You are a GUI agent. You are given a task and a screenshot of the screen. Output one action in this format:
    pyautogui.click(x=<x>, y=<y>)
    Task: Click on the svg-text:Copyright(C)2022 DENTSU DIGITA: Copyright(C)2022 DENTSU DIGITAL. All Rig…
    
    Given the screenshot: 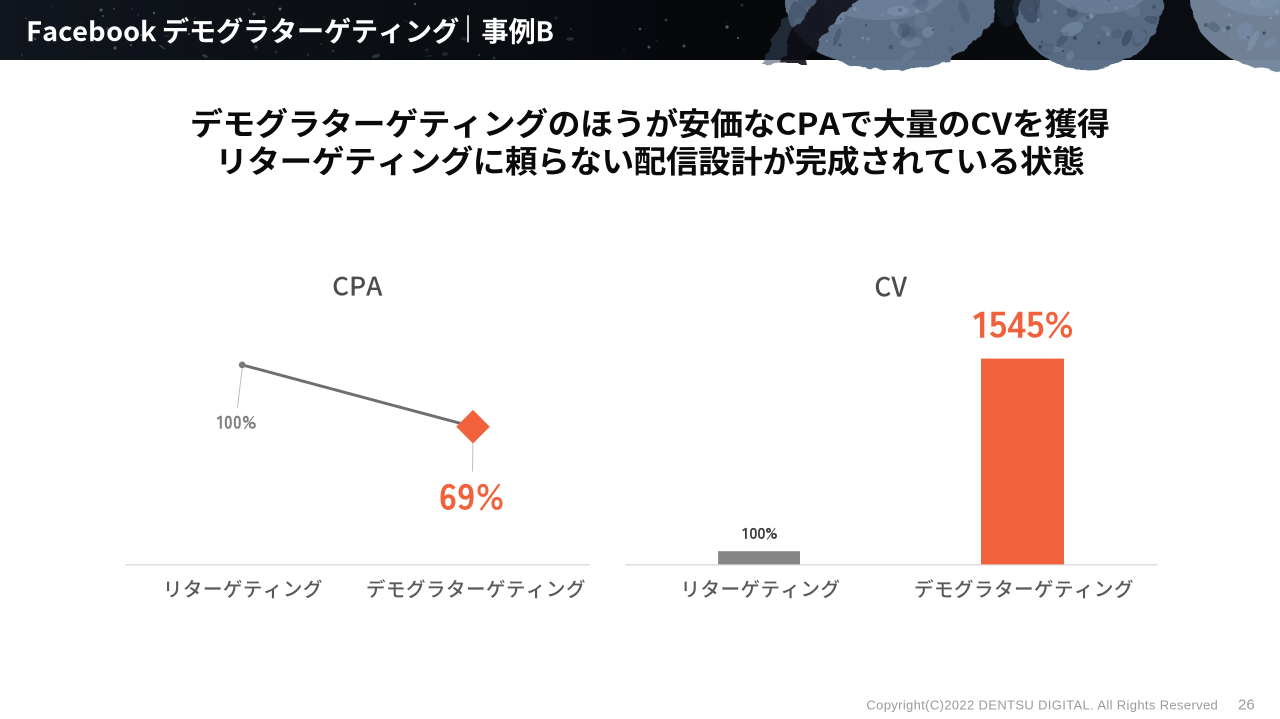 What is the action you would take?
    pyautogui.click(x=1042, y=705)
    